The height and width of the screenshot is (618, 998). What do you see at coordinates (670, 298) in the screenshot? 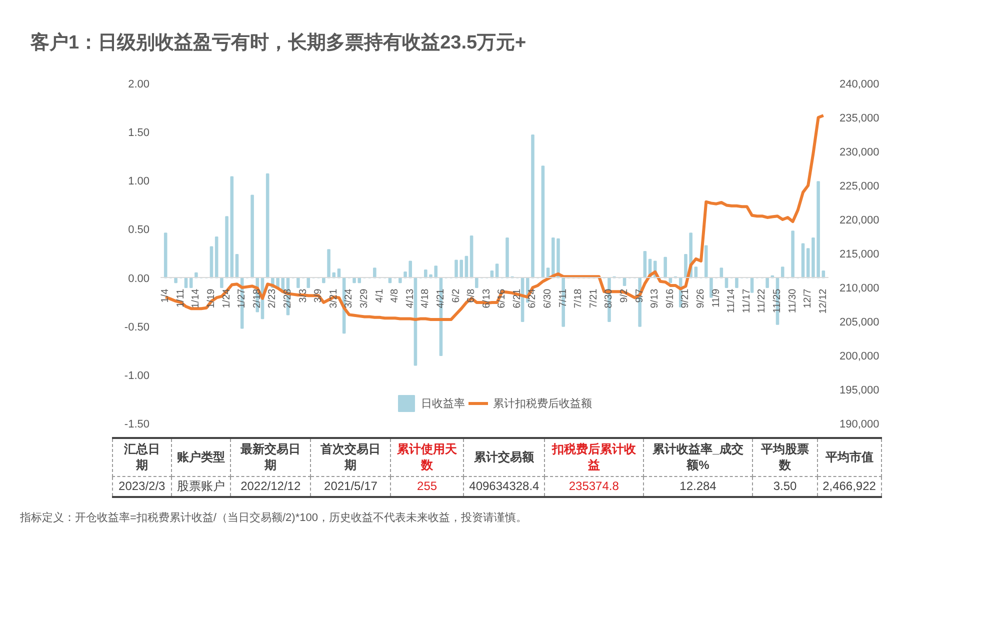
I see `x-tick-label: 9/16` at bounding box center [670, 298].